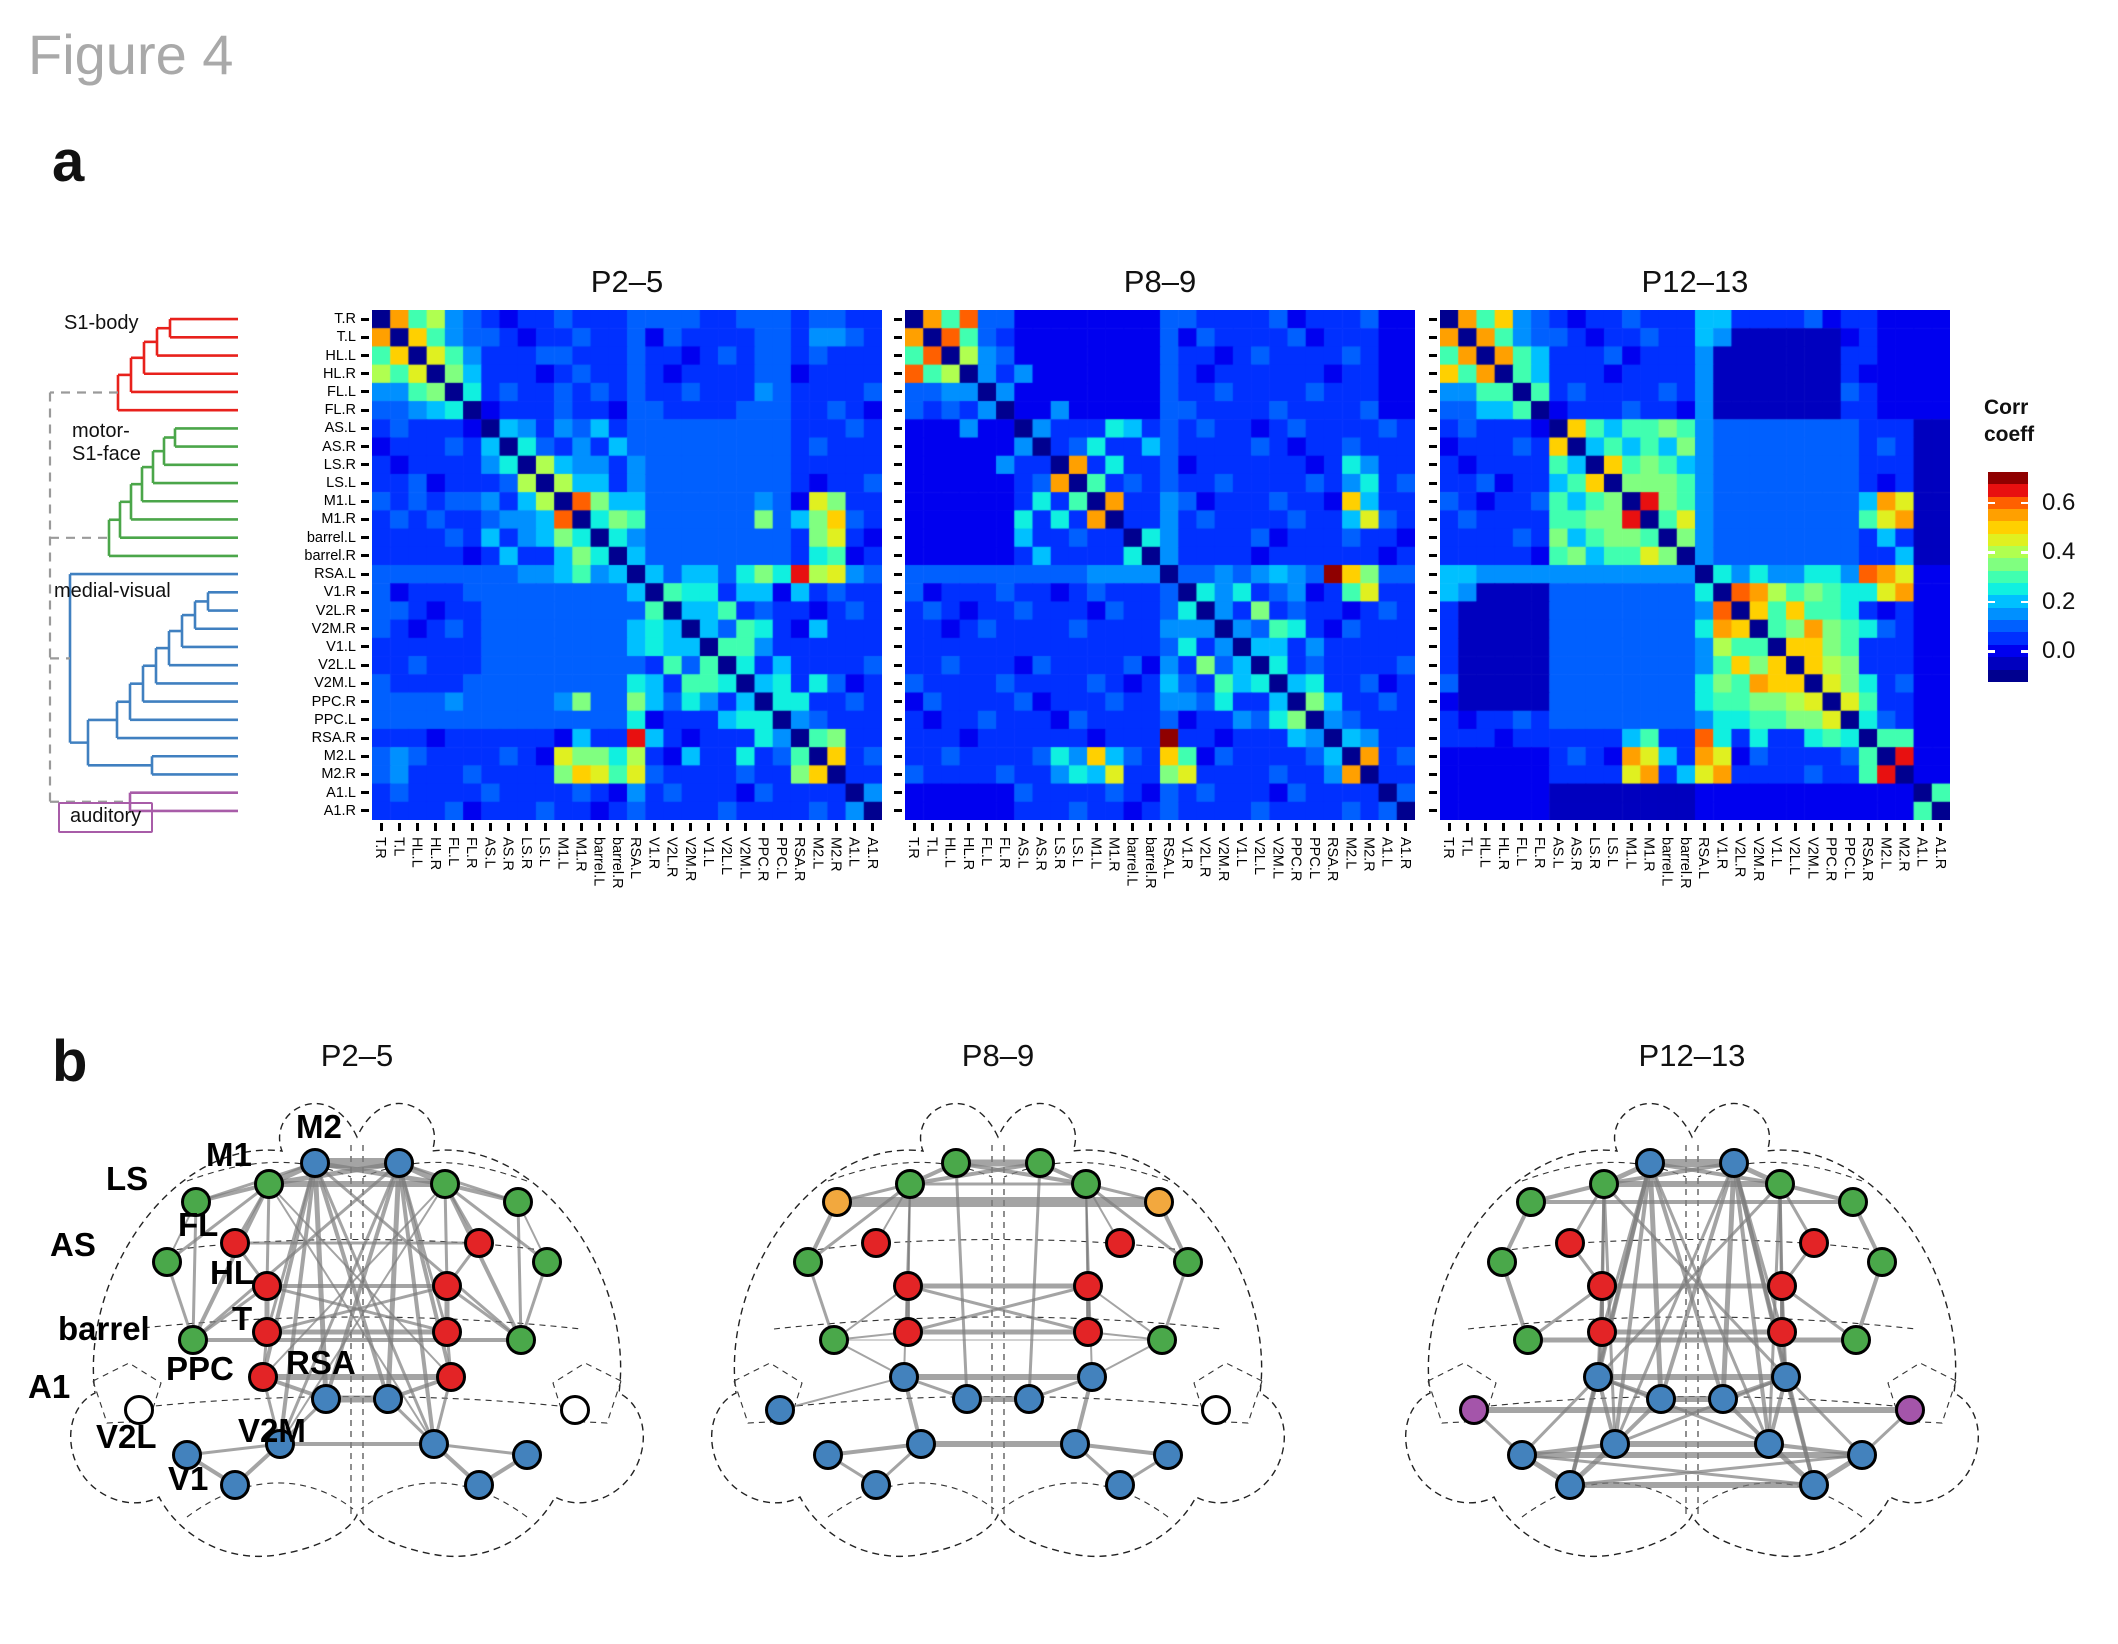 Image resolution: width=2118 pixels, height=1644 pixels. I want to click on cluster-label-s1-body: S1-body, so click(101, 323).